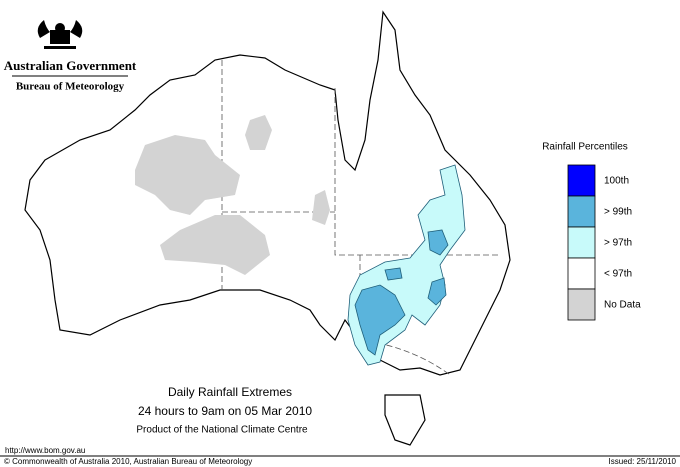 This screenshot has height=467, width=680. Describe the element at coordinates (60, 34) in the screenshot. I see `crest` at that location.